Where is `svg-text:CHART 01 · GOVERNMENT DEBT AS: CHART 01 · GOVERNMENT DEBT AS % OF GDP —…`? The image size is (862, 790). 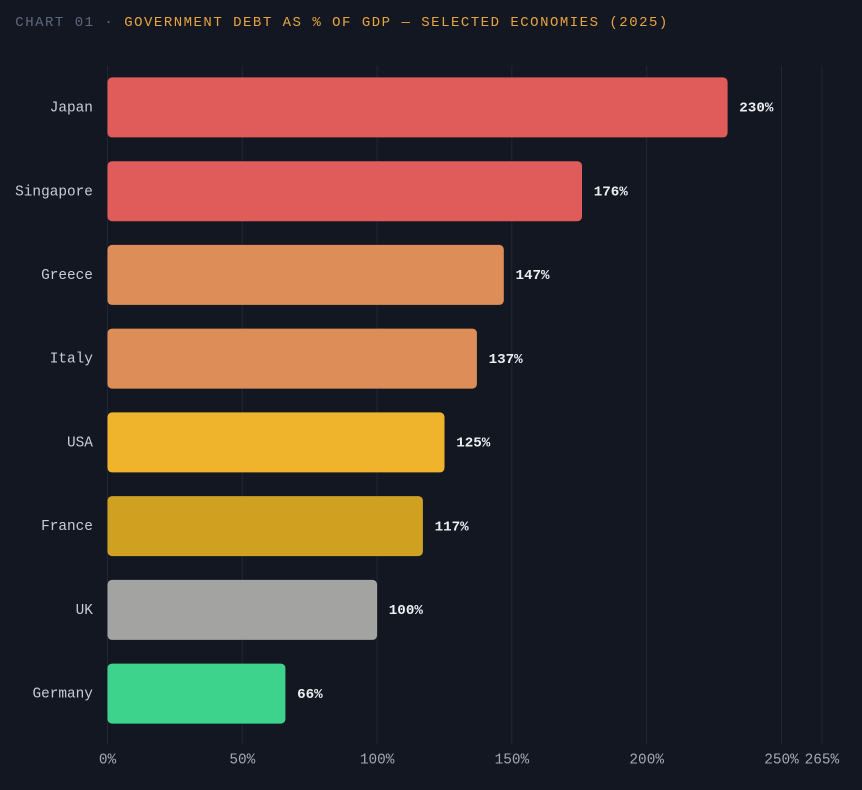 svg-text:CHART 01 · GOVERNMENT DEBT AS: CHART 01 · GOVERNMENT DEBT AS % OF GDP —… is located at coordinates (342, 23).